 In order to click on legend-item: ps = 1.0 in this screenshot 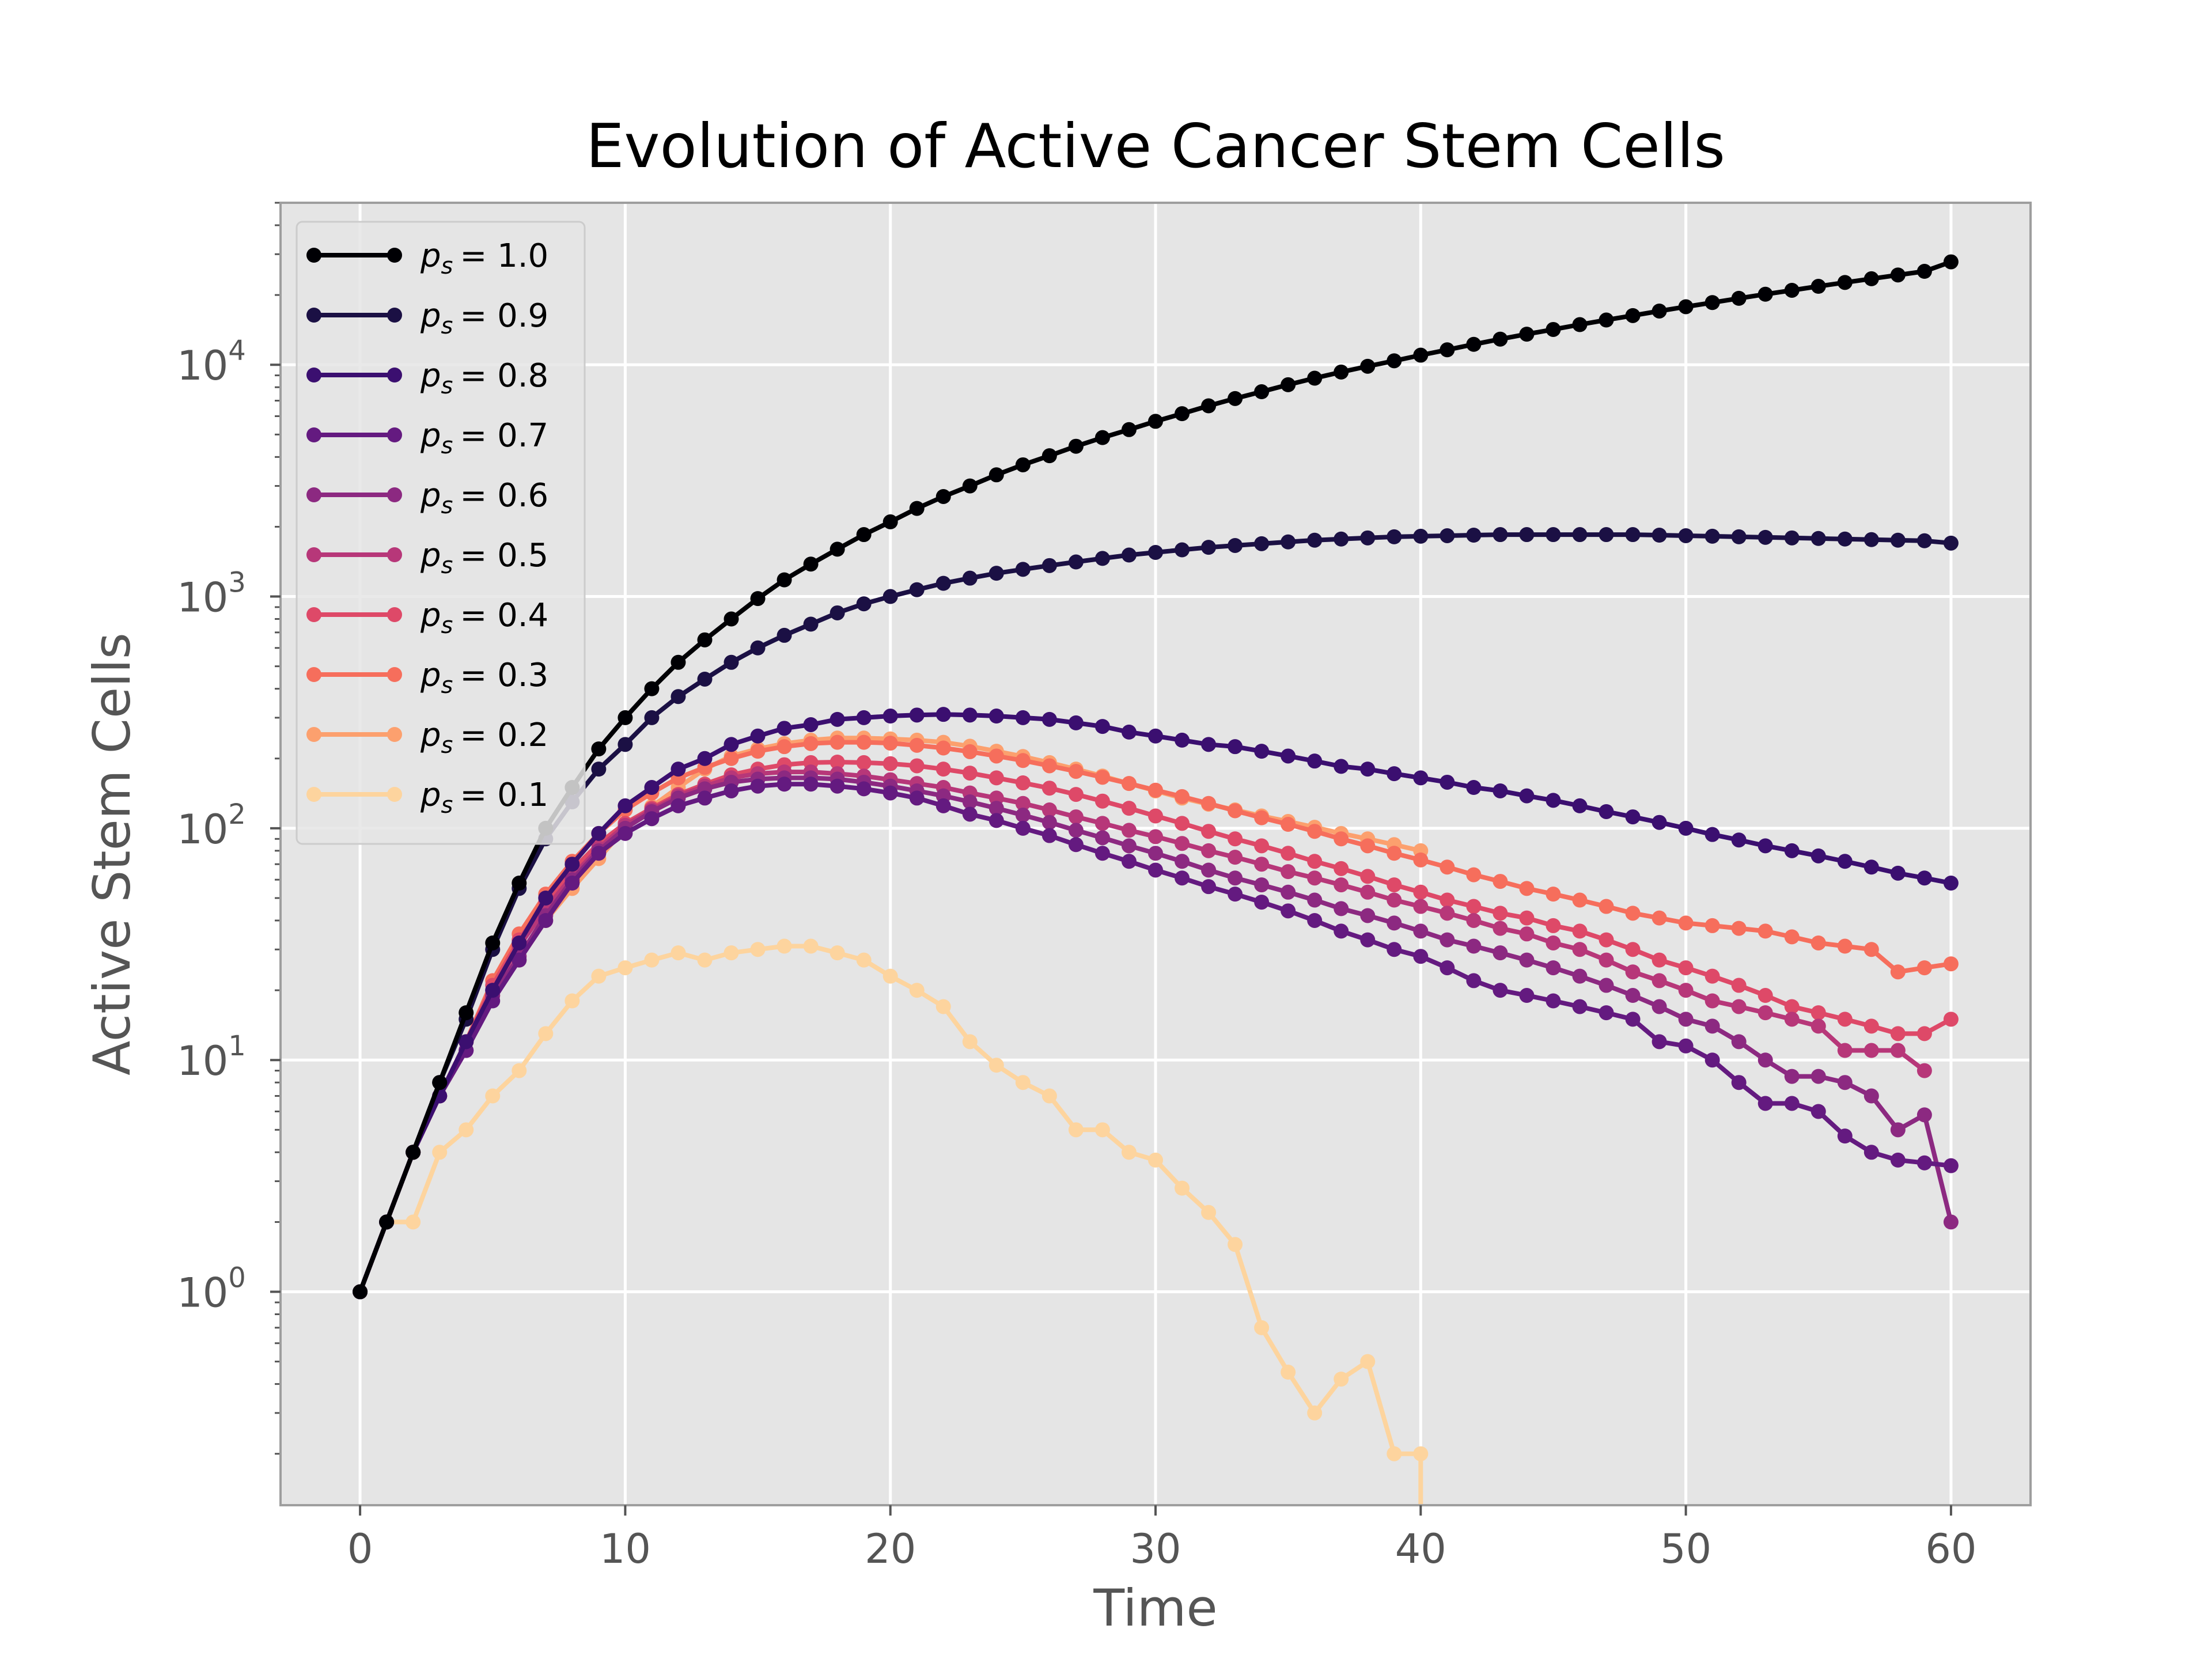, I will do `click(427, 258)`.